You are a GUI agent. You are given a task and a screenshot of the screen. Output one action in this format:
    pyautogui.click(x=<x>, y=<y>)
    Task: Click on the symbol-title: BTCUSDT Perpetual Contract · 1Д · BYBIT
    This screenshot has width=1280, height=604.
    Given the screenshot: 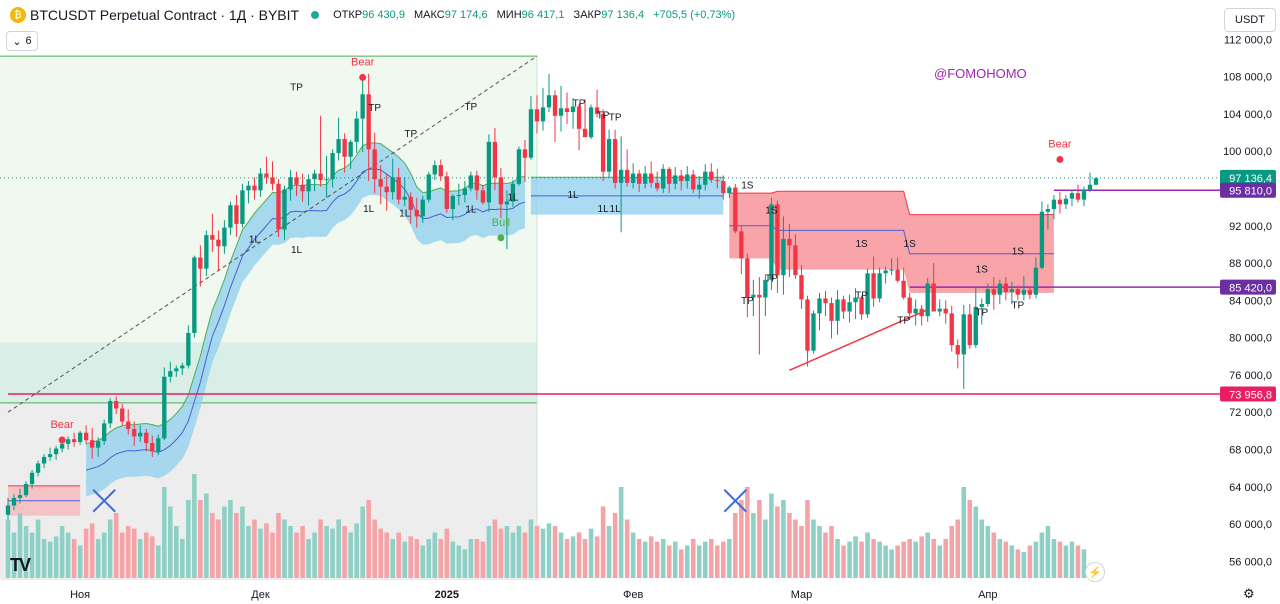 What is the action you would take?
    pyautogui.click(x=165, y=15)
    